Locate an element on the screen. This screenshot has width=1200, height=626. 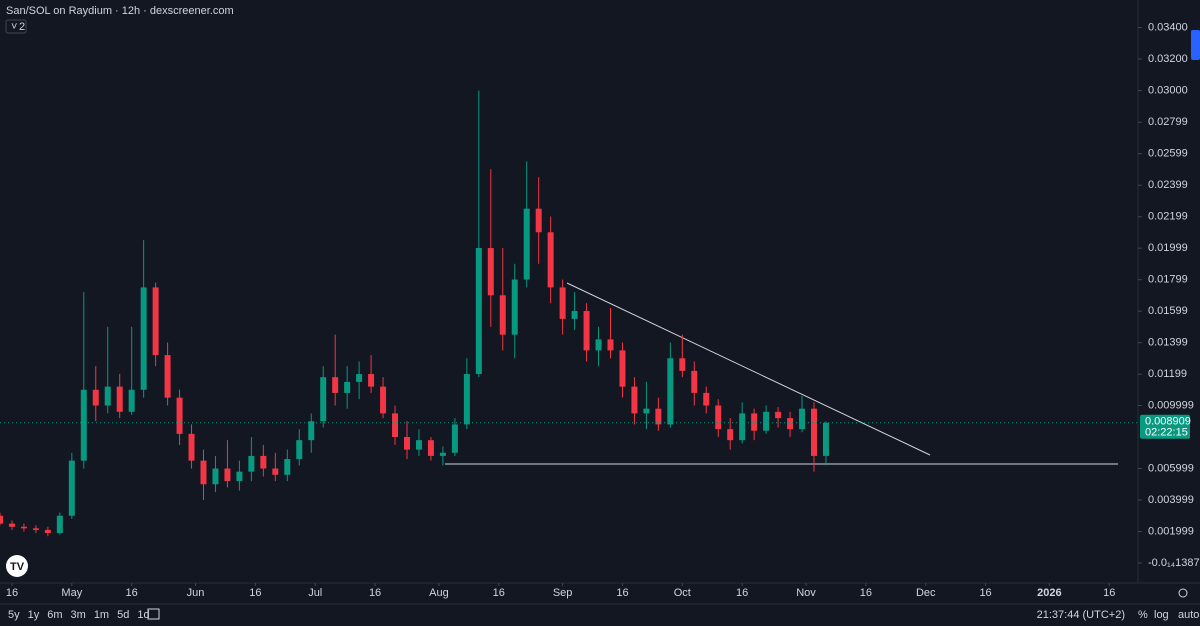
y-tick-label: 0.03000 is located at coordinates (1168, 90).